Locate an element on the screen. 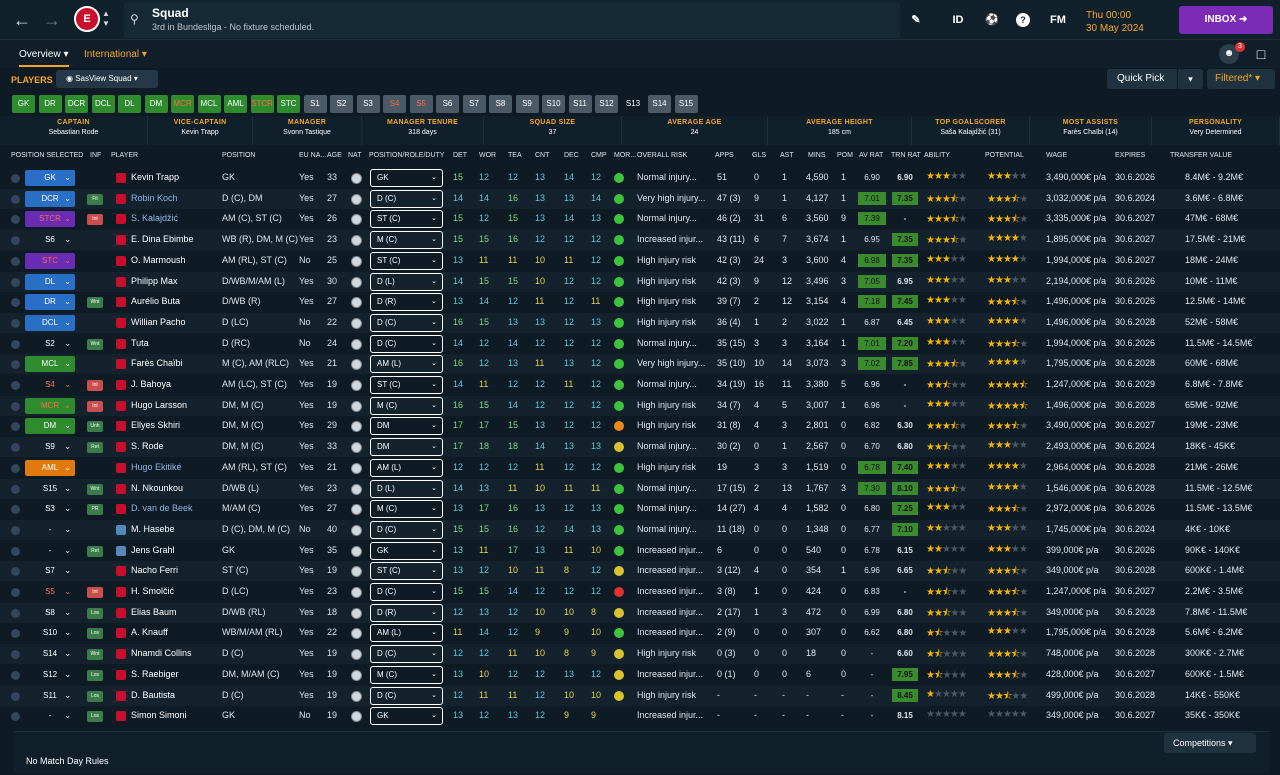  position-filter-dl: DL is located at coordinates (129, 104).